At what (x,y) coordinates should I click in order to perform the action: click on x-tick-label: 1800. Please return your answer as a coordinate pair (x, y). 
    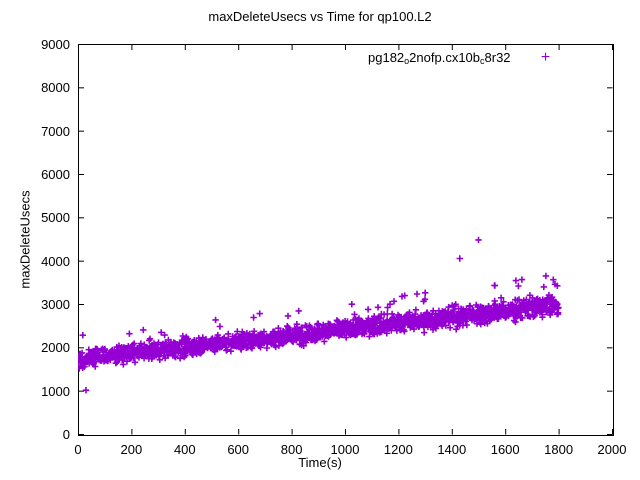
    Looking at the image, I should click on (559, 449).